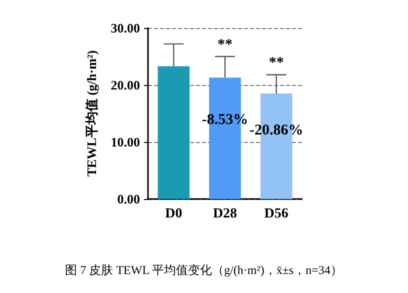 Image resolution: width=408 pixels, height=293 pixels. I want to click on x-tick-label: D28, so click(225, 214).